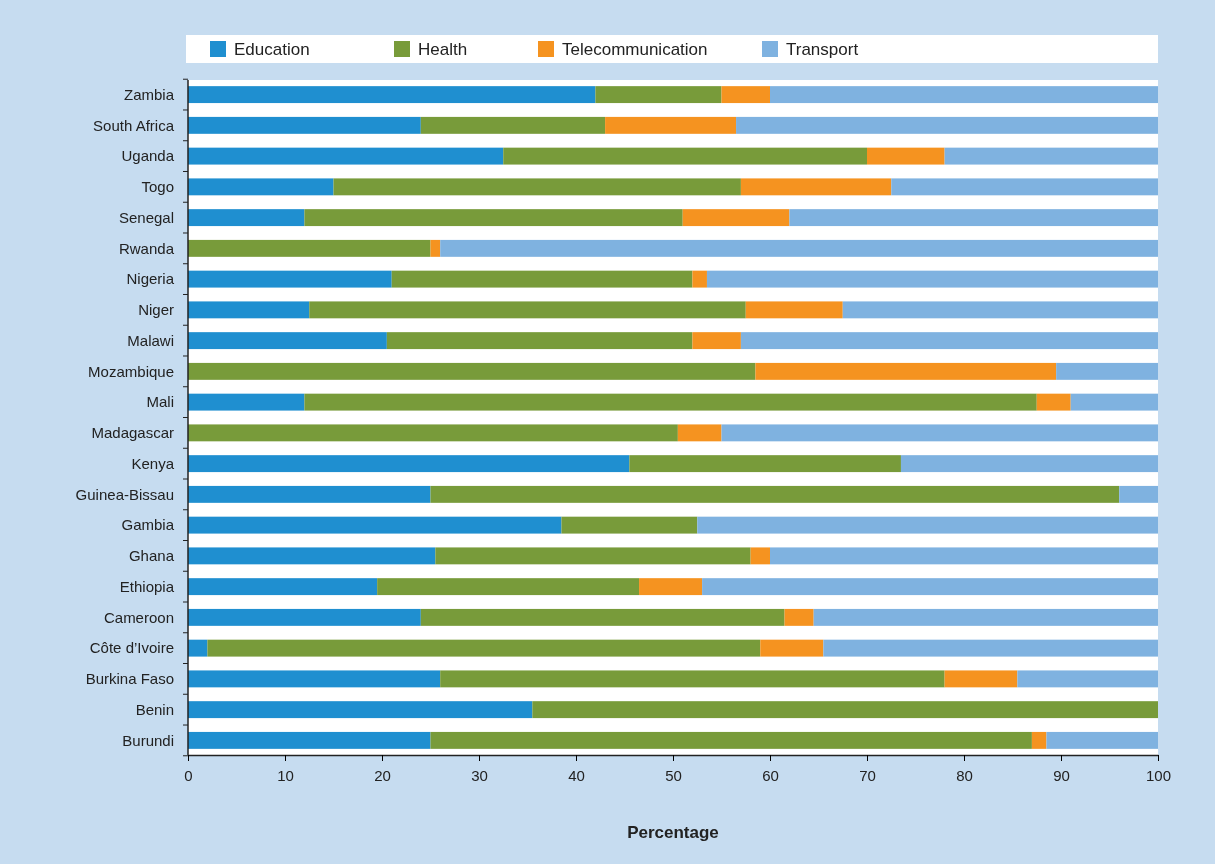 This screenshot has width=1215, height=864. I want to click on x-tick-label: 70, so click(867, 775).